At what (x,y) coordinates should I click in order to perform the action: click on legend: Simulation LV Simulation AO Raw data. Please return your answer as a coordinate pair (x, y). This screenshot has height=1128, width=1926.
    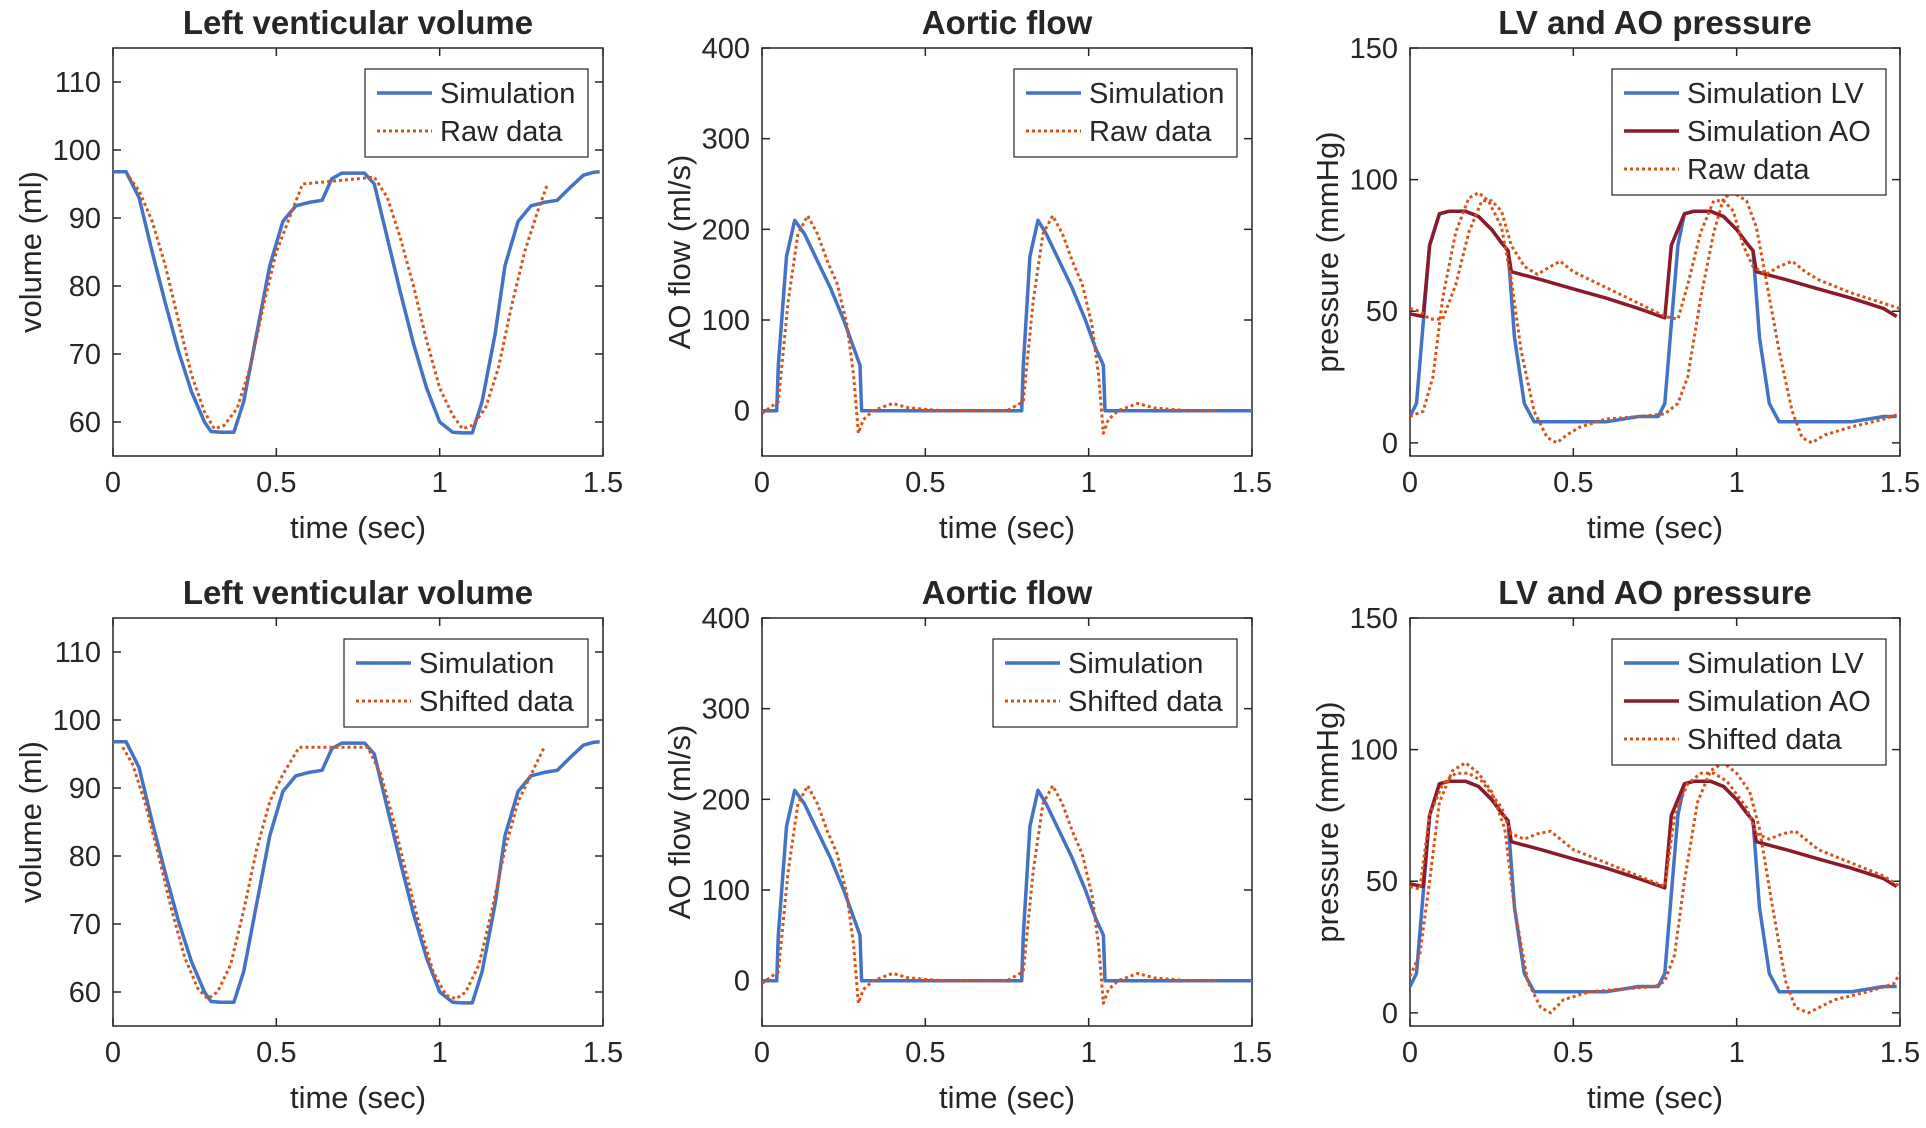
    Looking at the image, I should click on (1749, 132).